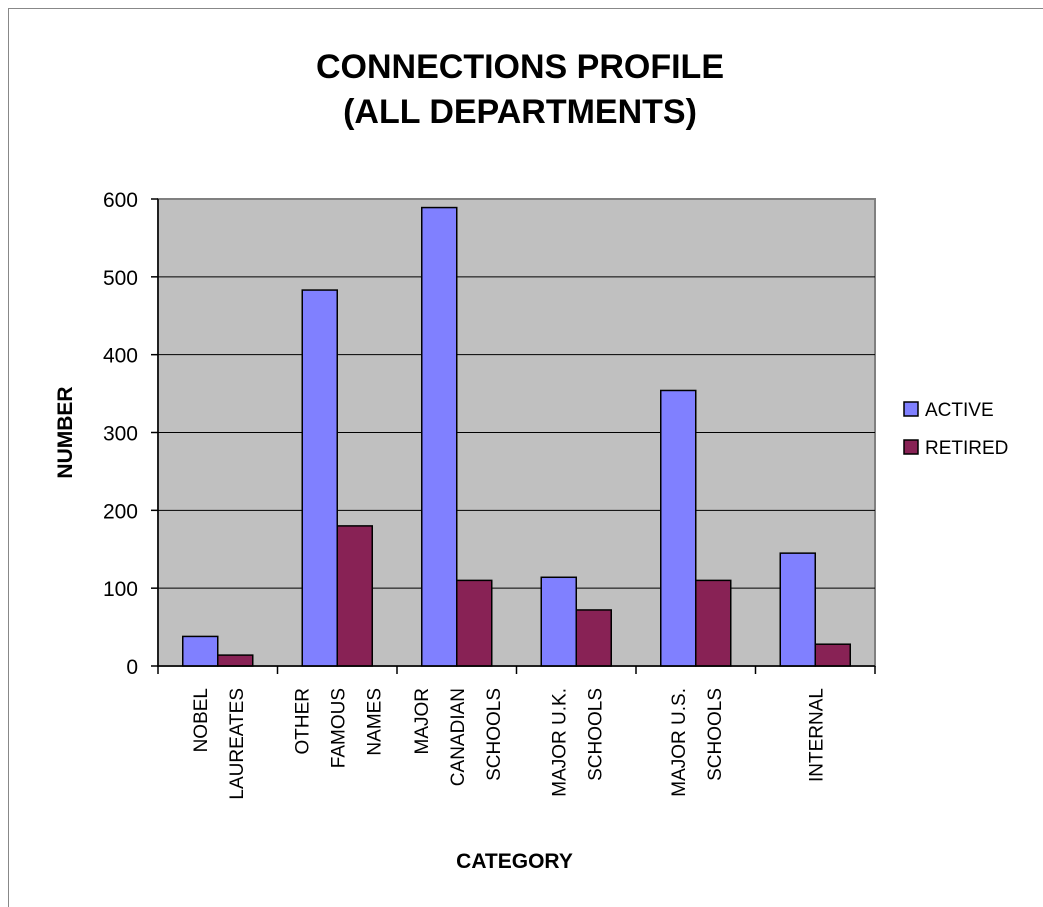  I want to click on y-tick-label: 200, so click(120, 511).